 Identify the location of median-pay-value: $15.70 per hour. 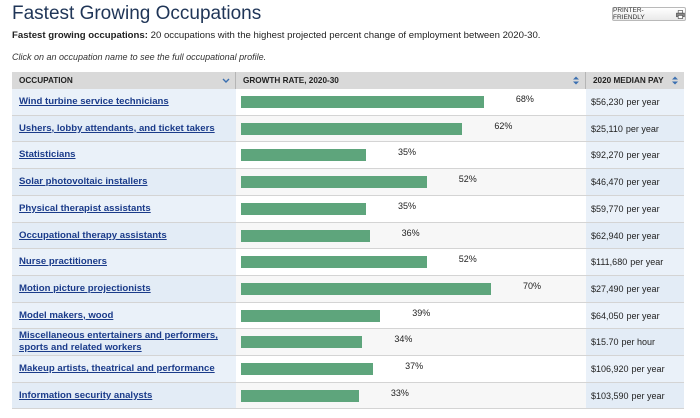
(623, 342).